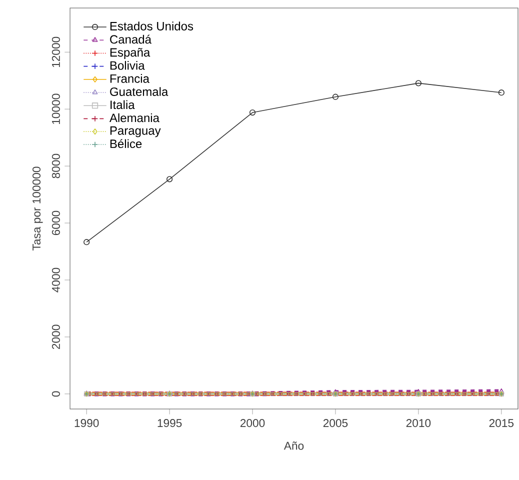  What do you see at coordinates (127, 65) in the screenshot?
I see `legend-label: Bolivia` at bounding box center [127, 65].